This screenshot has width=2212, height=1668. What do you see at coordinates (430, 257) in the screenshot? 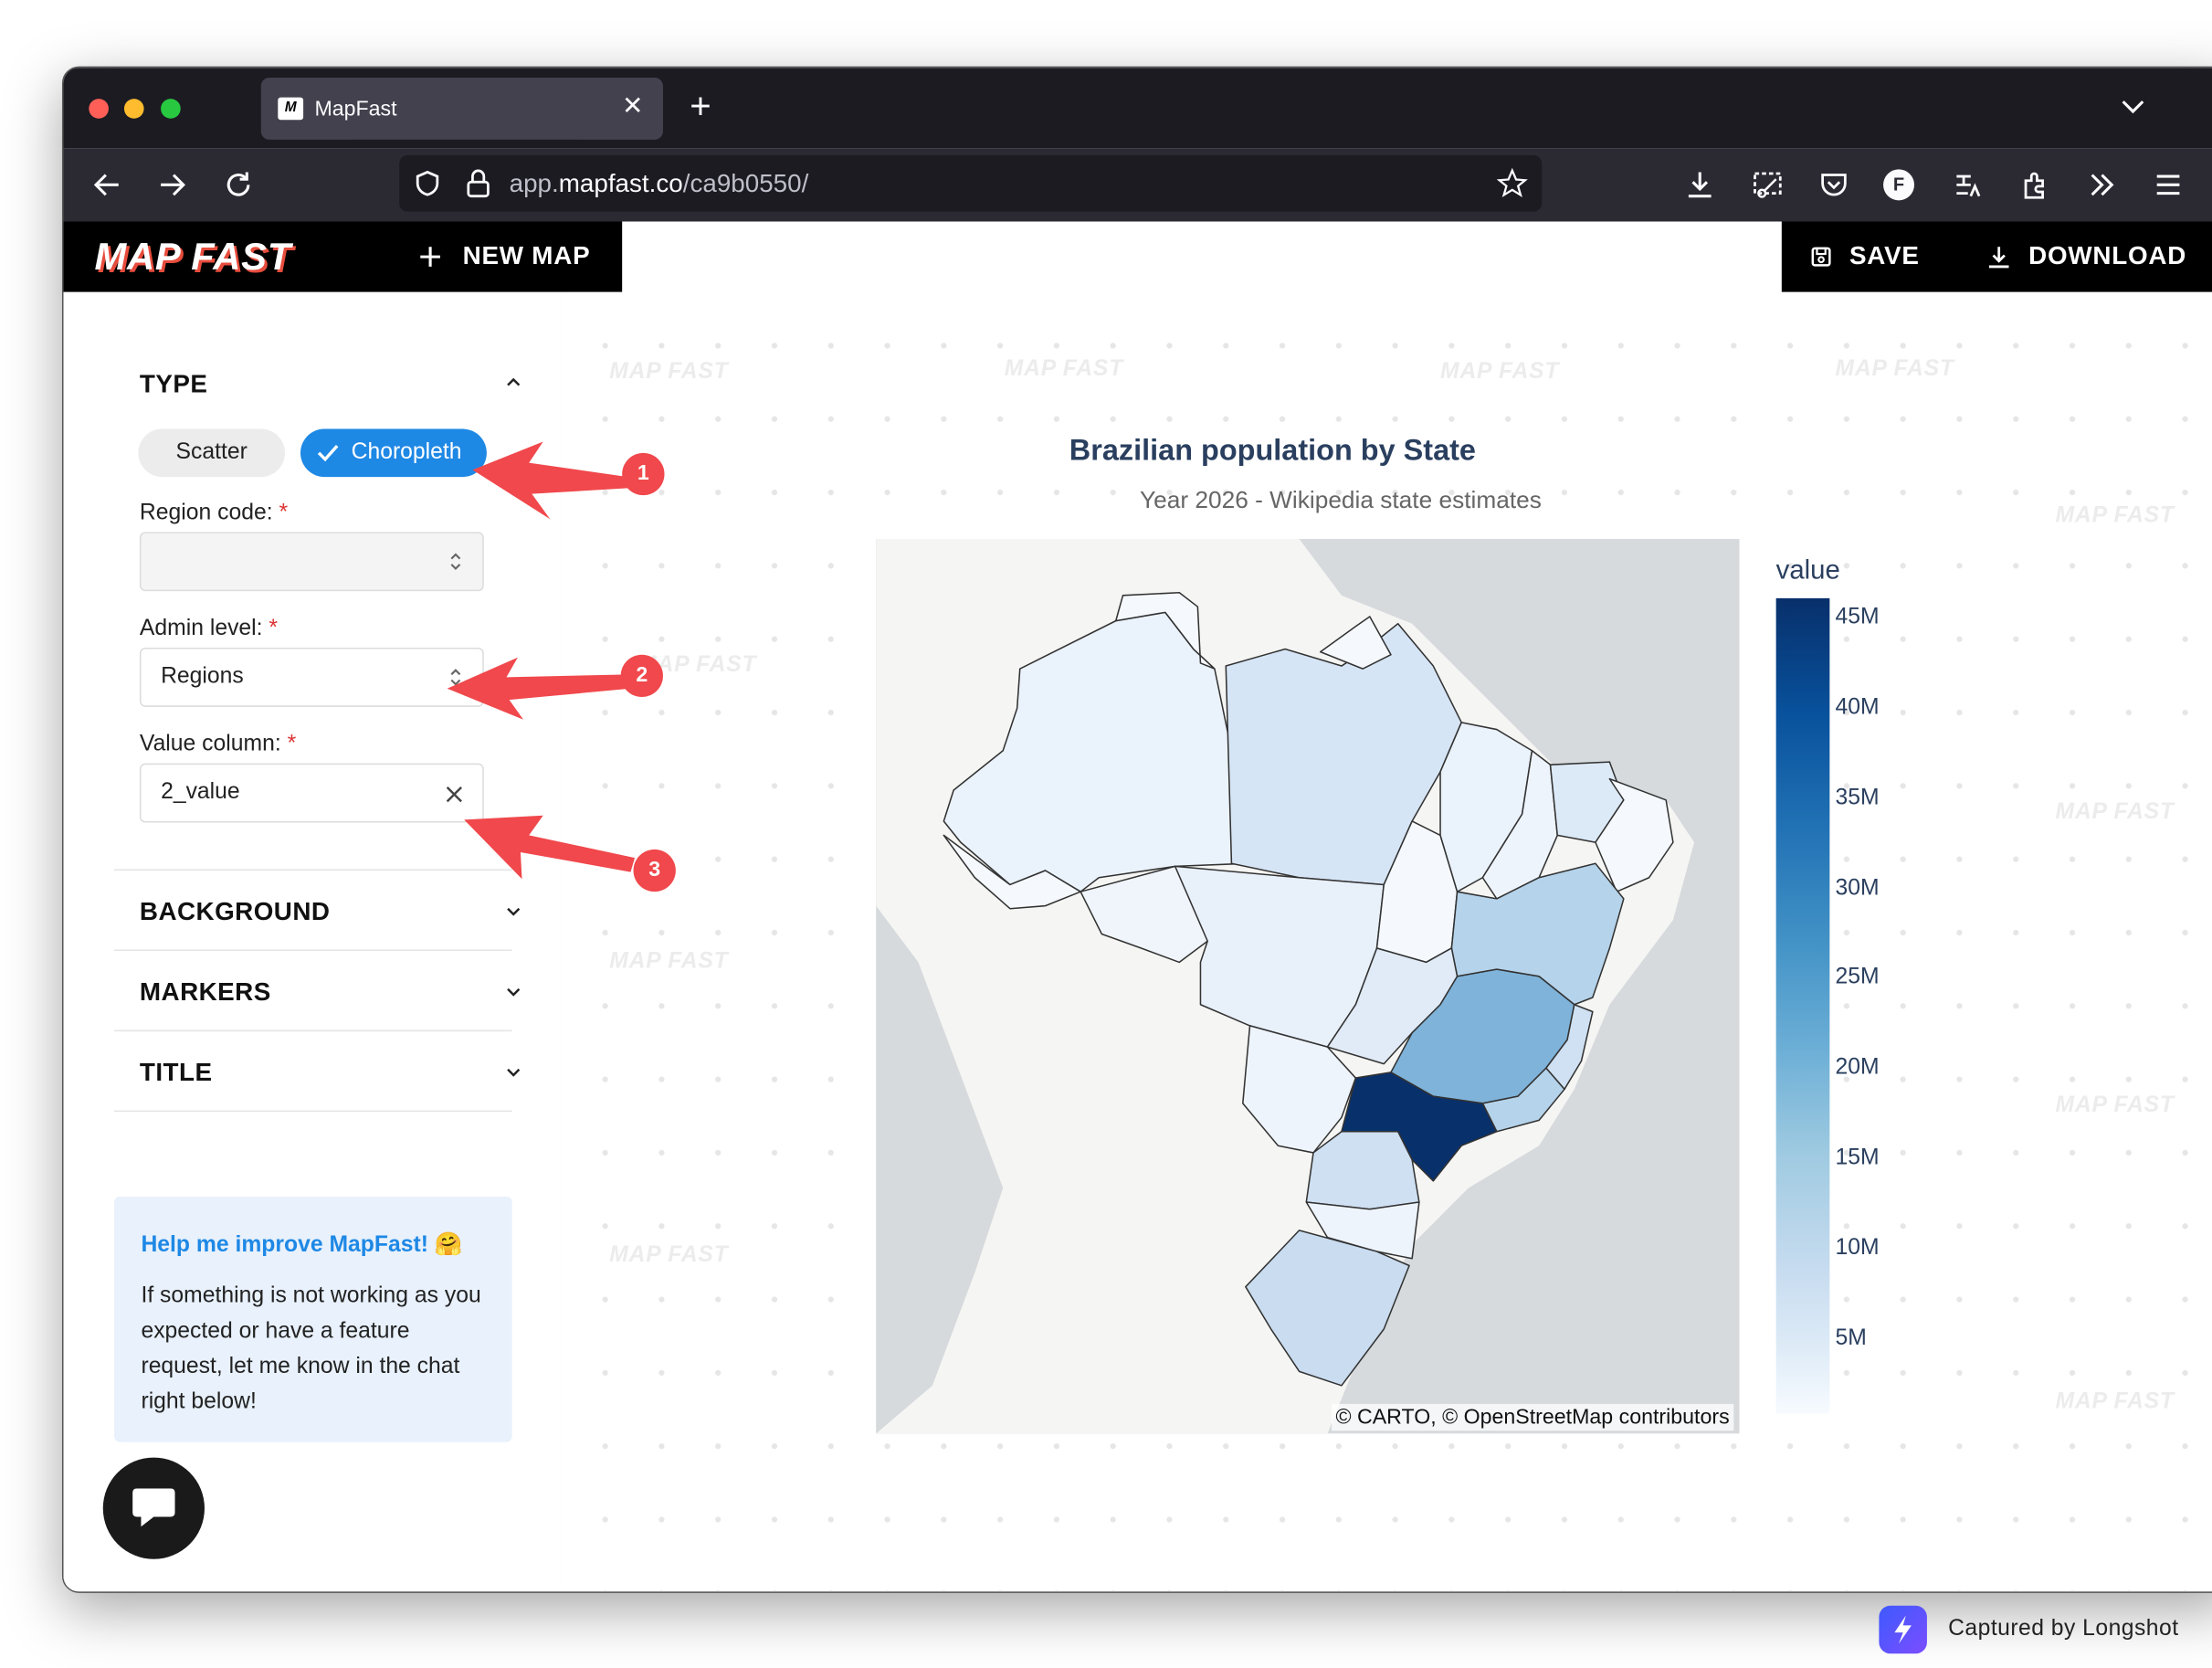
I see `plus-icon` at bounding box center [430, 257].